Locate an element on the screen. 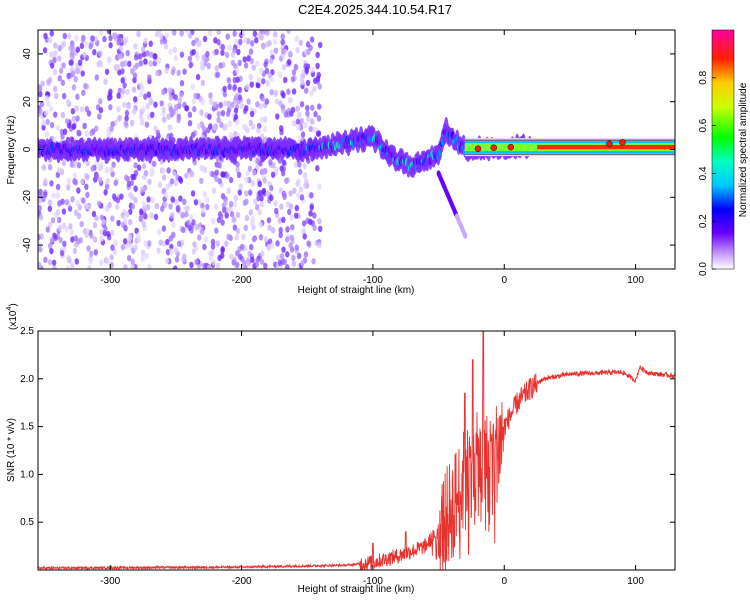  spectrogram-x-tick-label: -100 is located at coordinates (373, 280).